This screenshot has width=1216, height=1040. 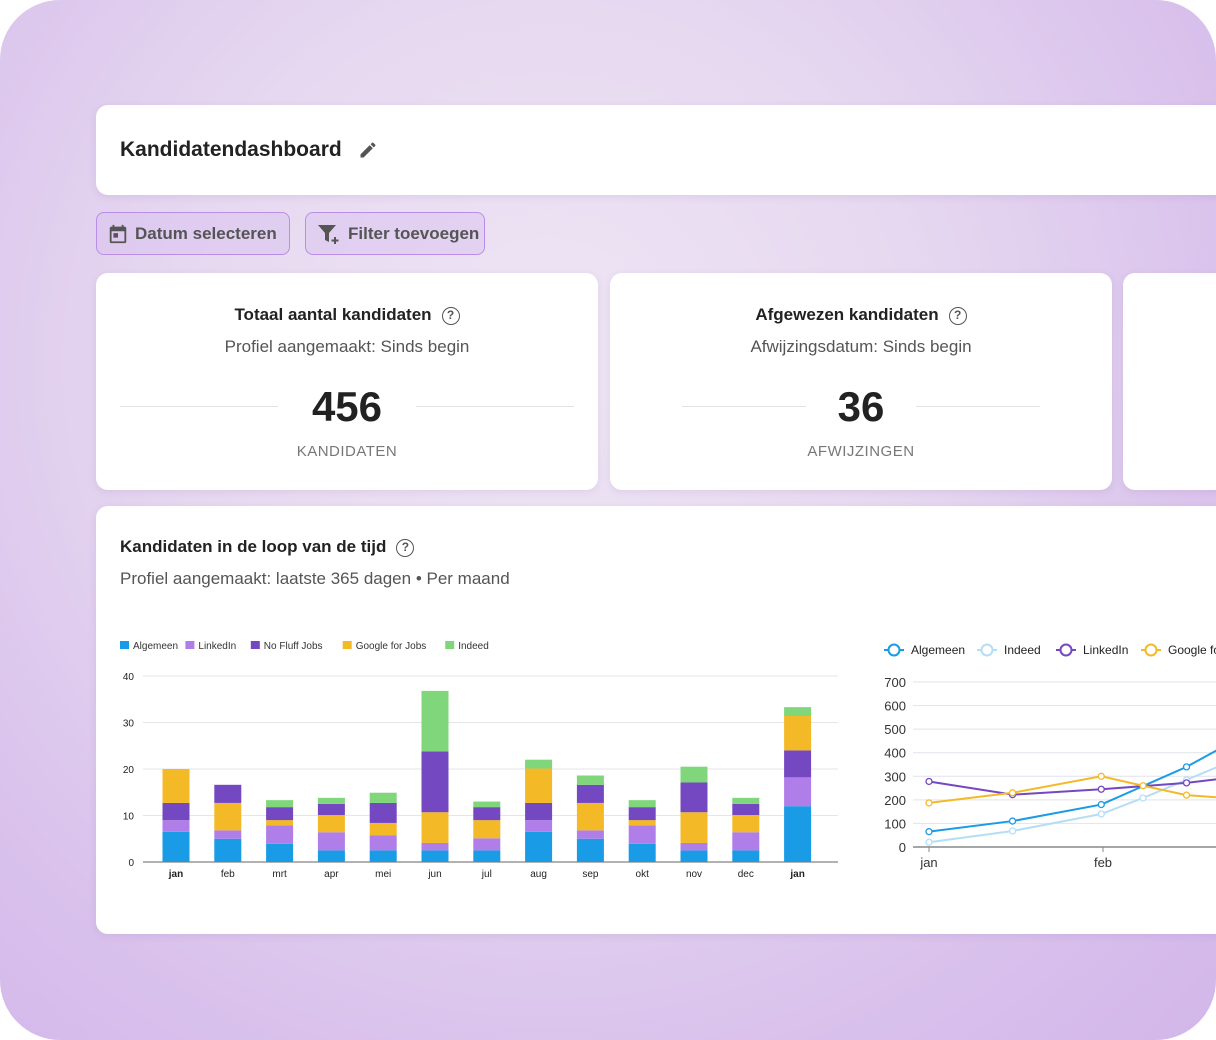 What do you see at coordinates (193, 233) in the screenshot?
I see `select-date-button: Datum selecteren` at bounding box center [193, 233].